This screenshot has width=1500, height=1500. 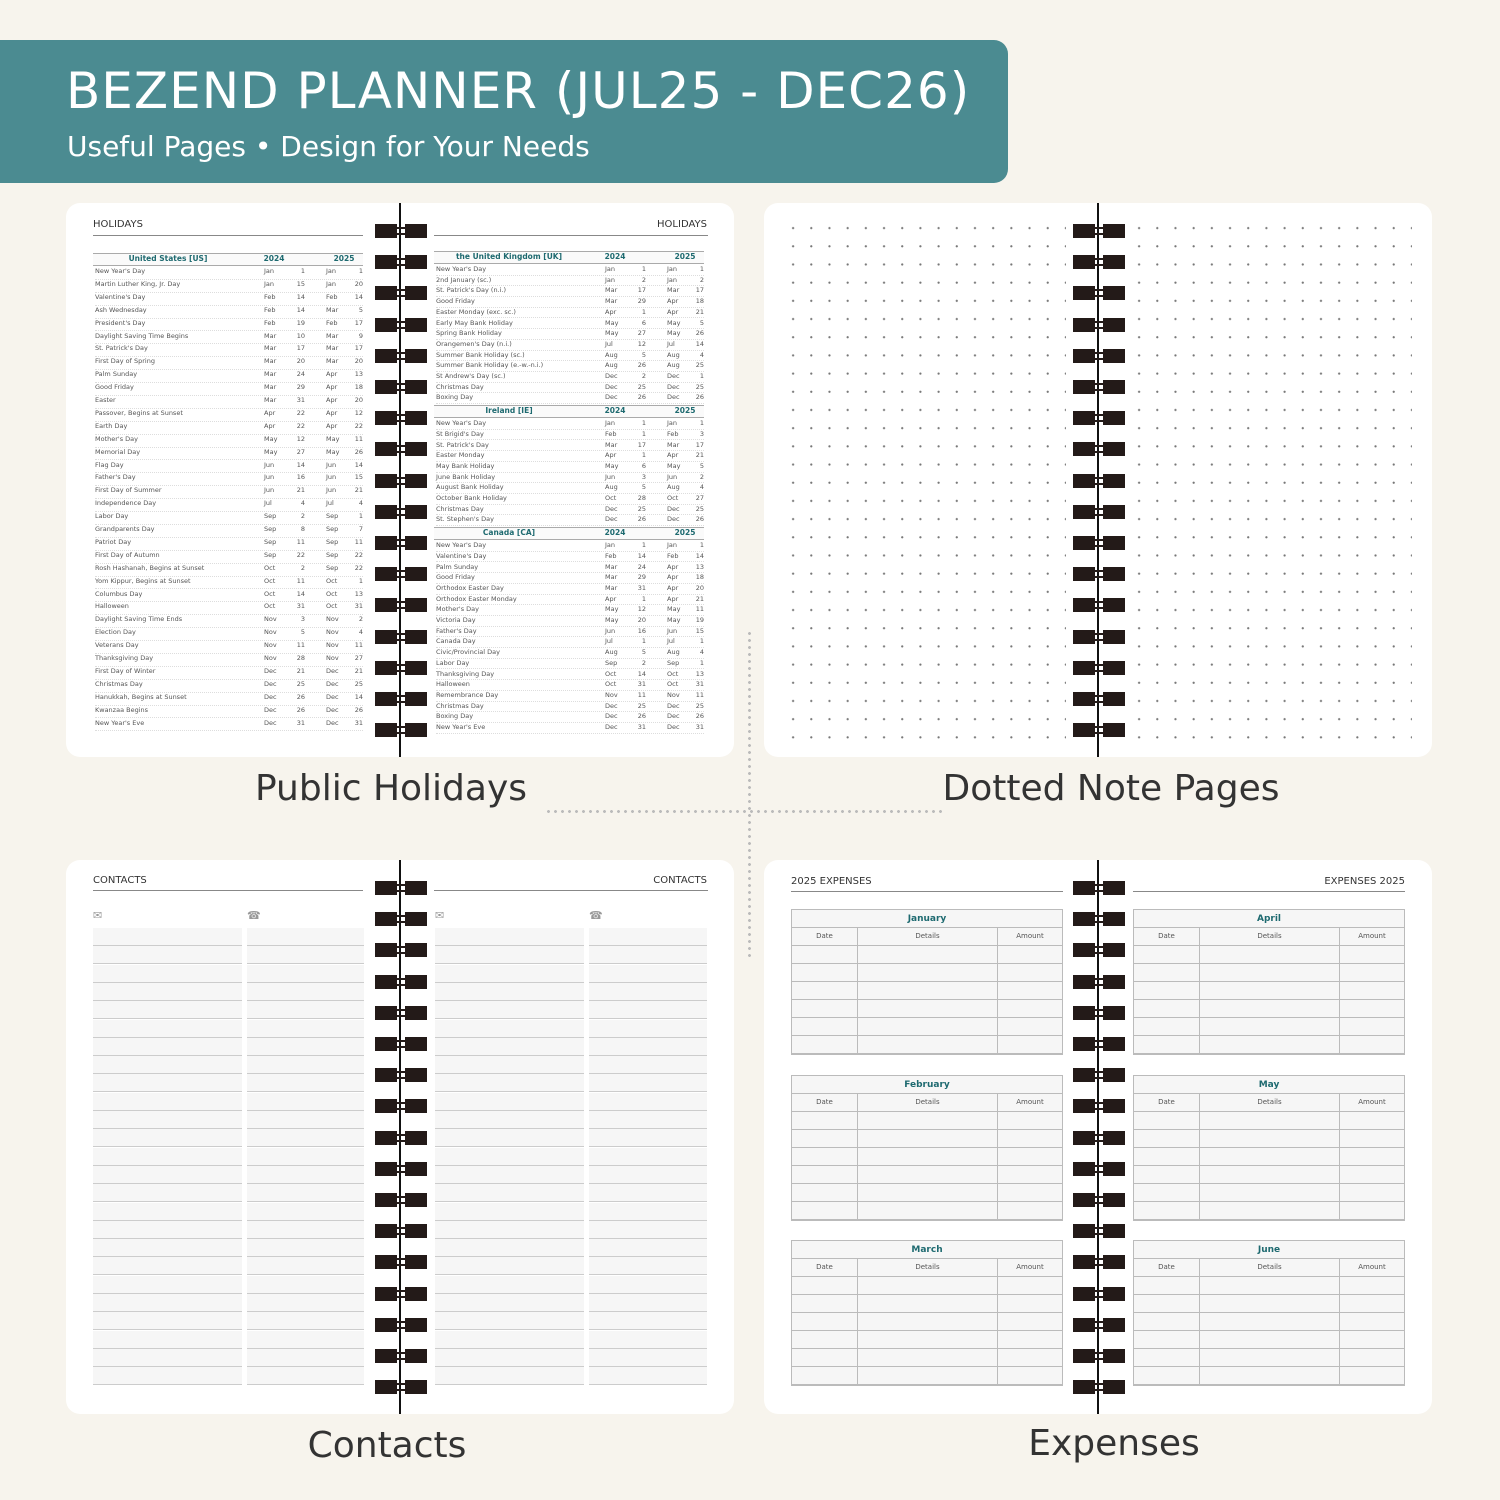 What do you see at coordinates (470, 587) in the screenshot?
I see `holiday-name: Orthodox Easter Day` at bounding box center [470, 587].